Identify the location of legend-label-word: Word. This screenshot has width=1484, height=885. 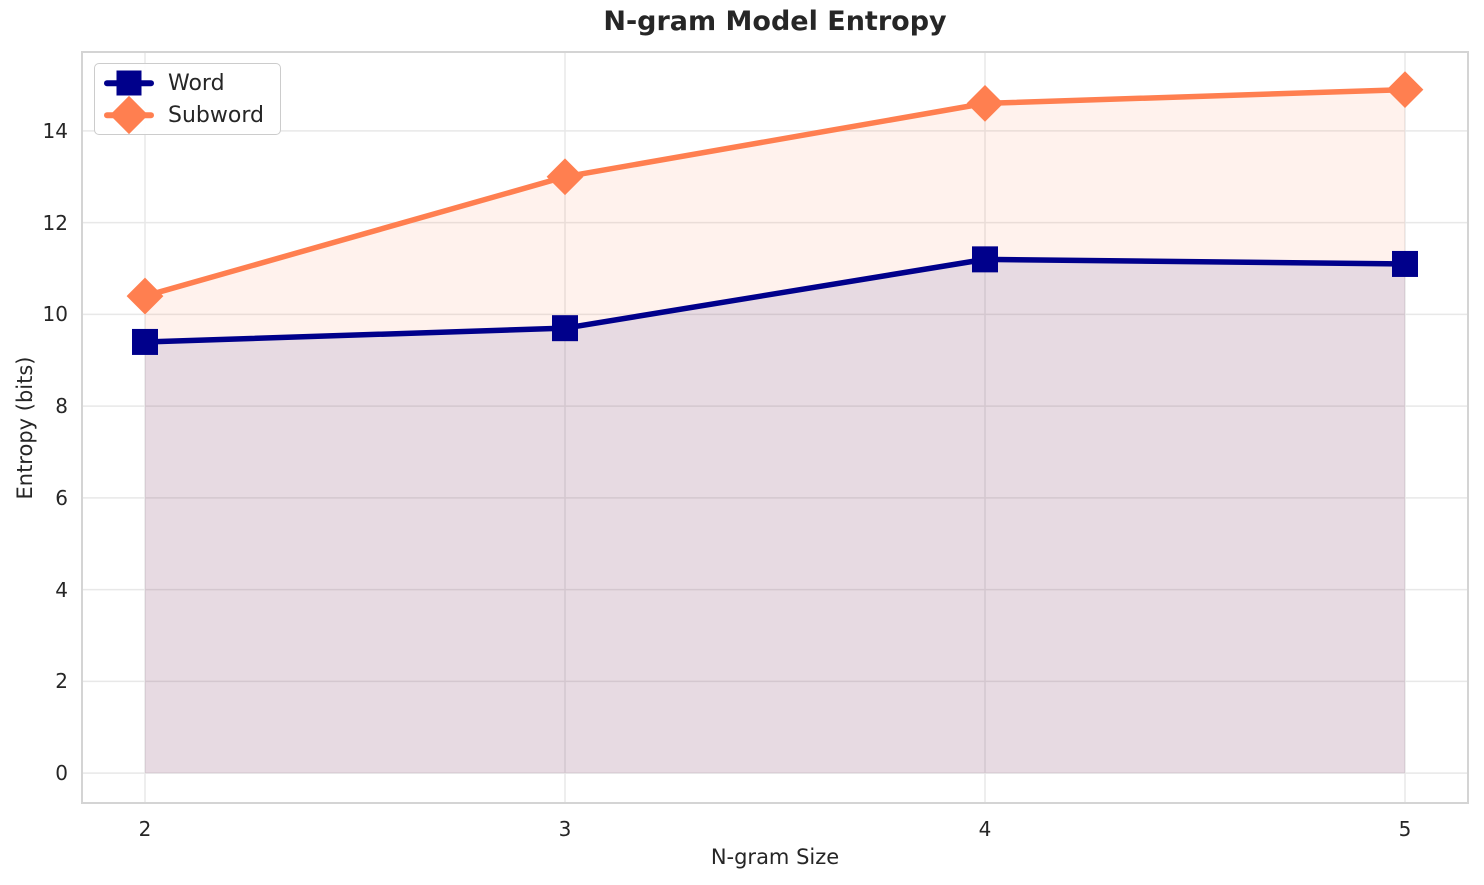
(196, 83).